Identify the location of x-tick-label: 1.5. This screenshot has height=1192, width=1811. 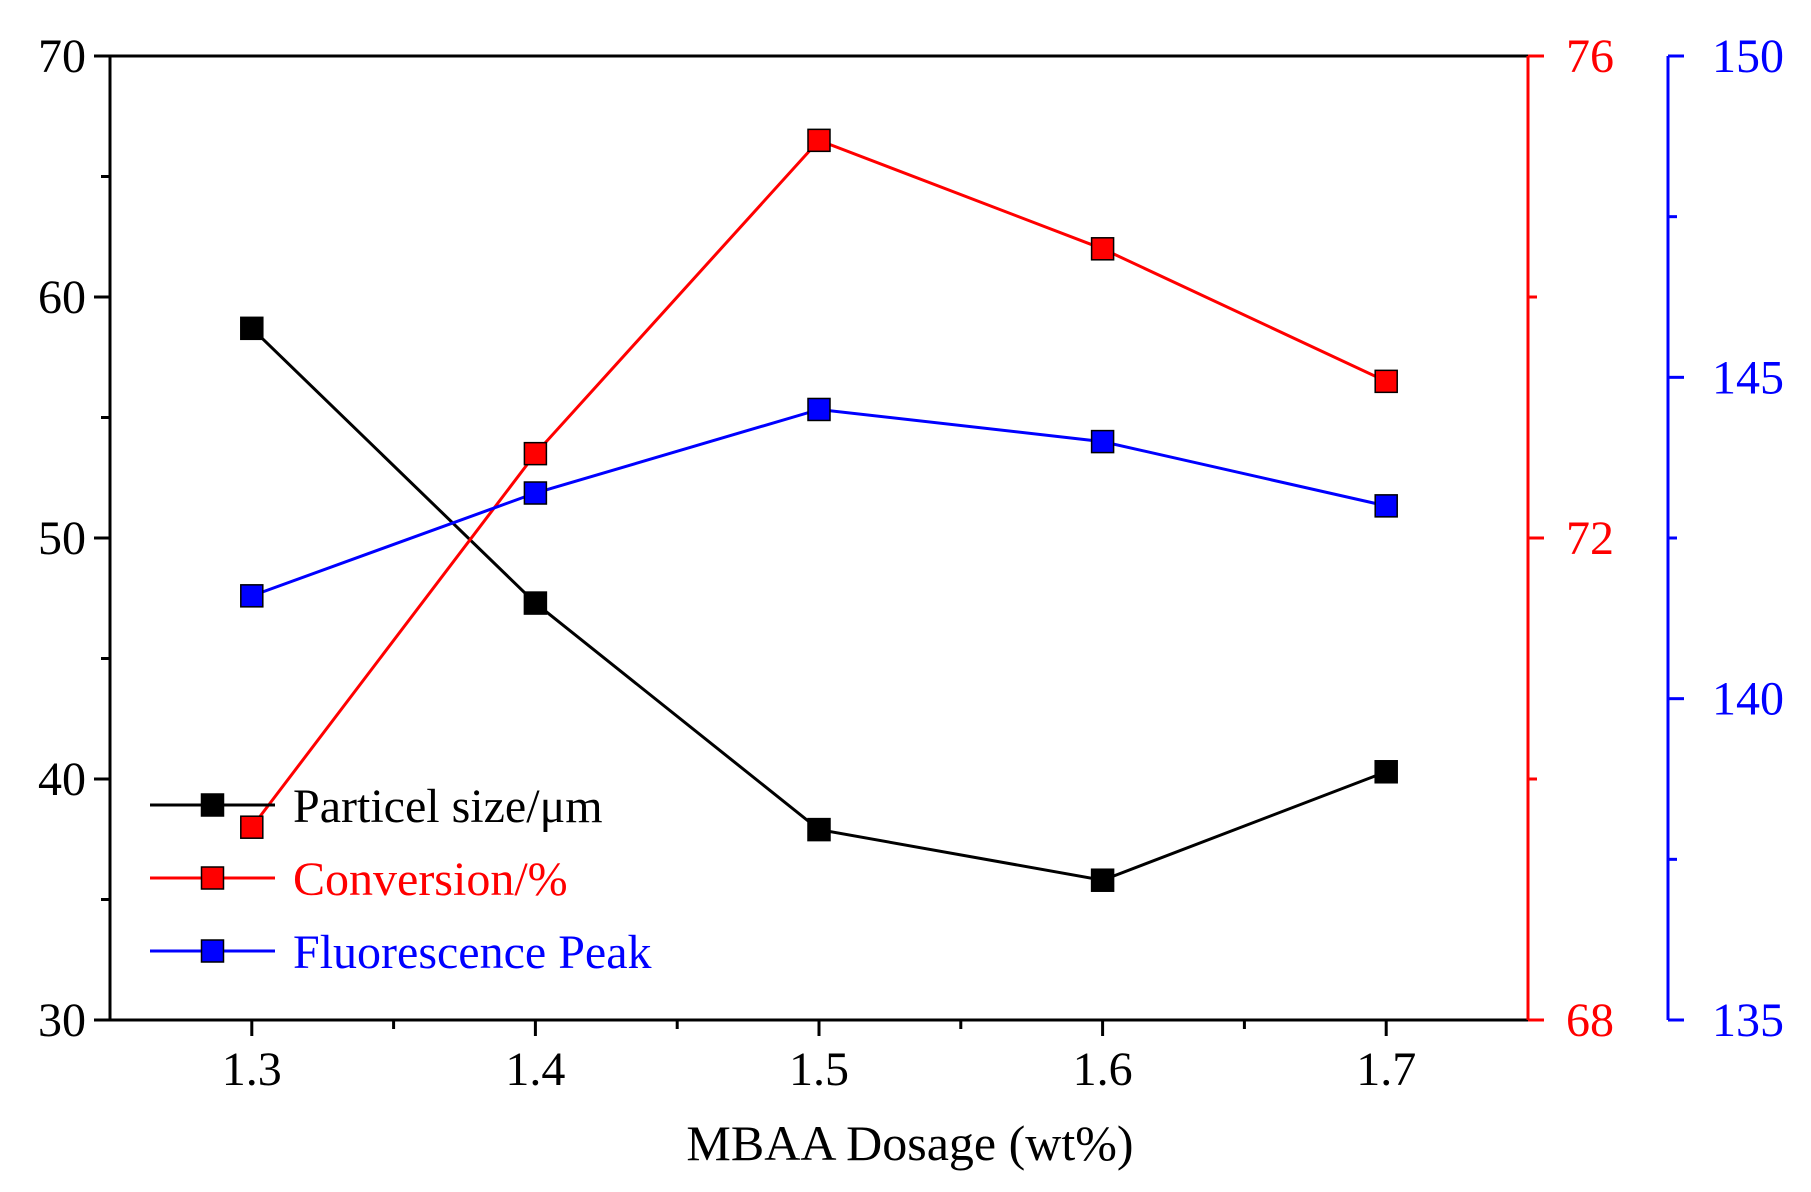
(819, 1069).